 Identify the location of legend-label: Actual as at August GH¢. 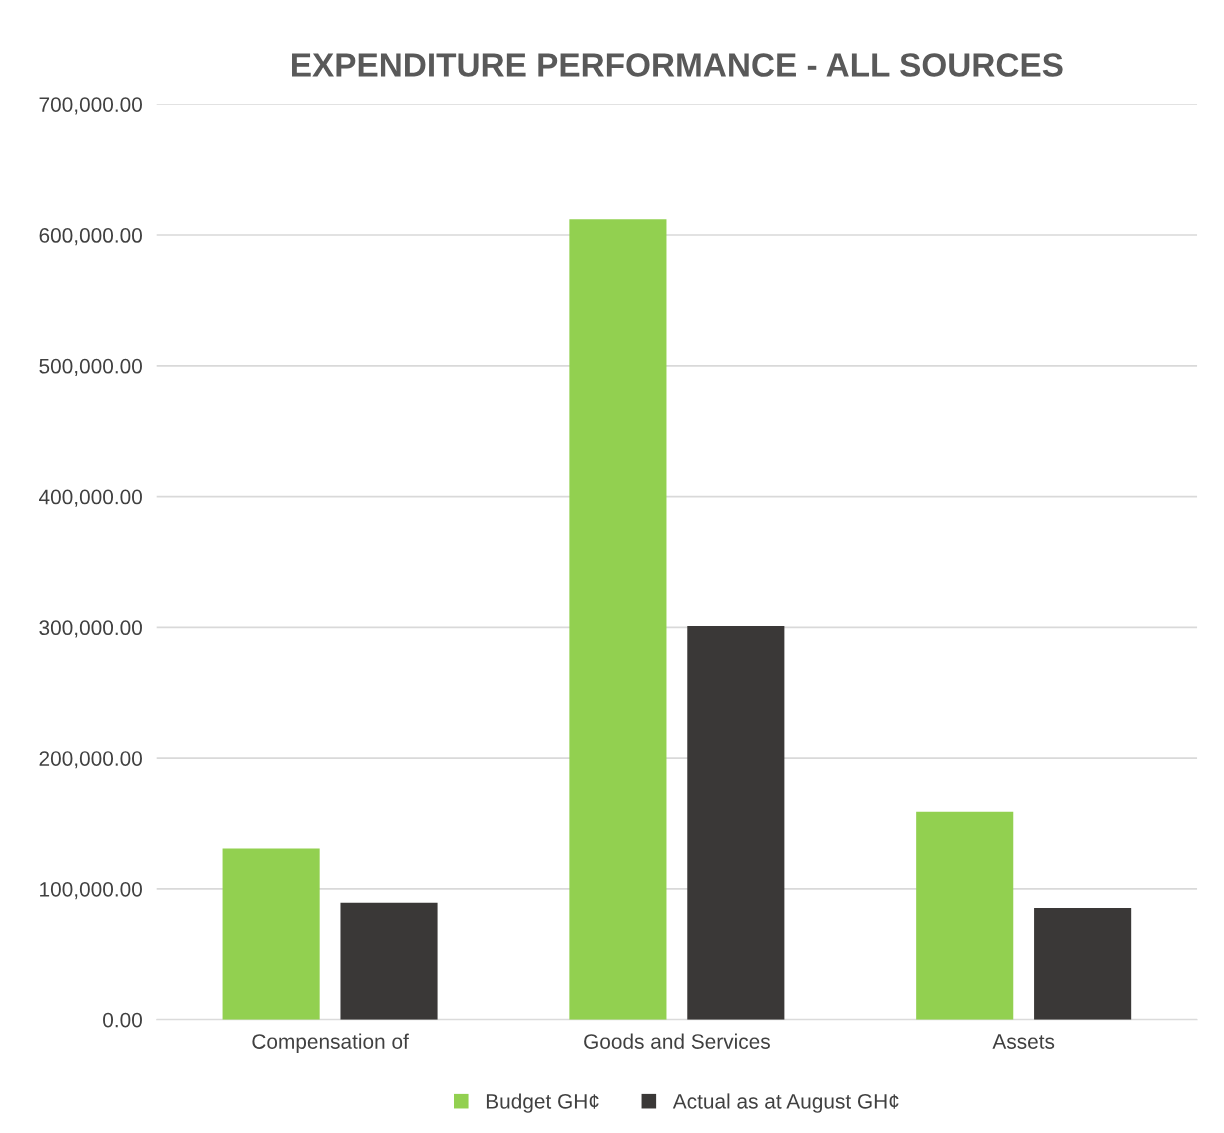
(785, 1103).